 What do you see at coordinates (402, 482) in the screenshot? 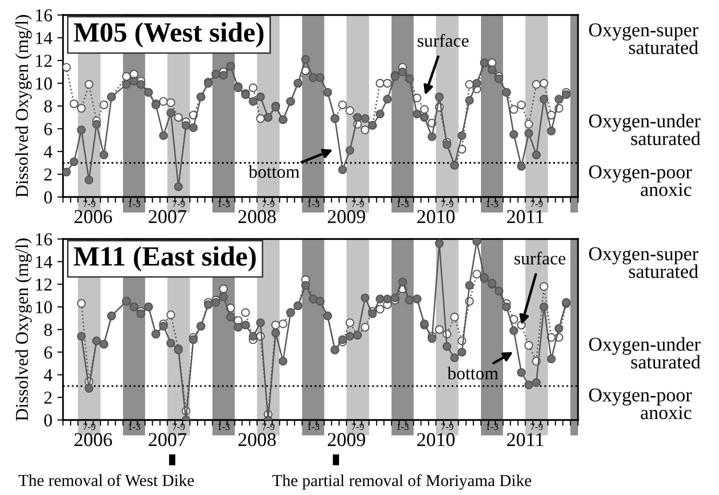
I see `text: The partial removal of Moriyama Dike` at bounding box center [402, 482].